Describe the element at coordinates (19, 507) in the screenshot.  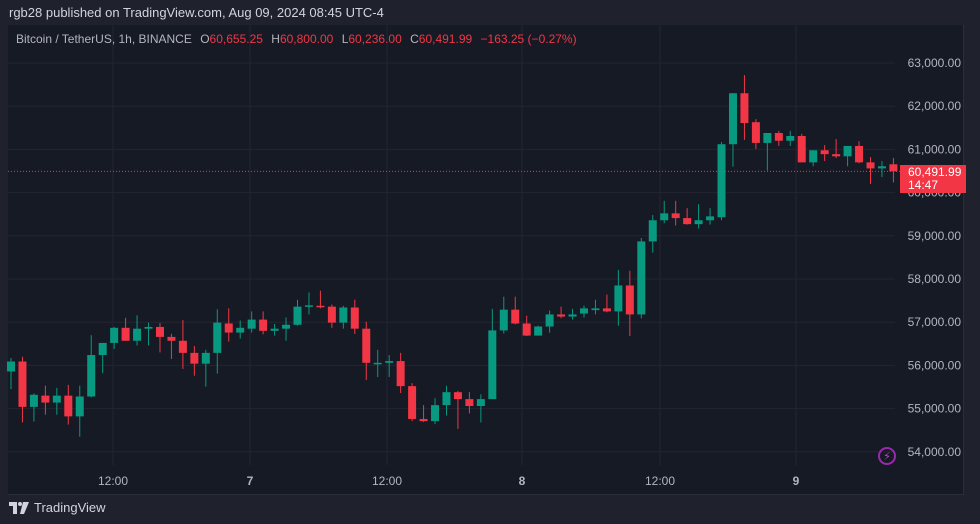
I see `tradingview-logo-icon` at that location.